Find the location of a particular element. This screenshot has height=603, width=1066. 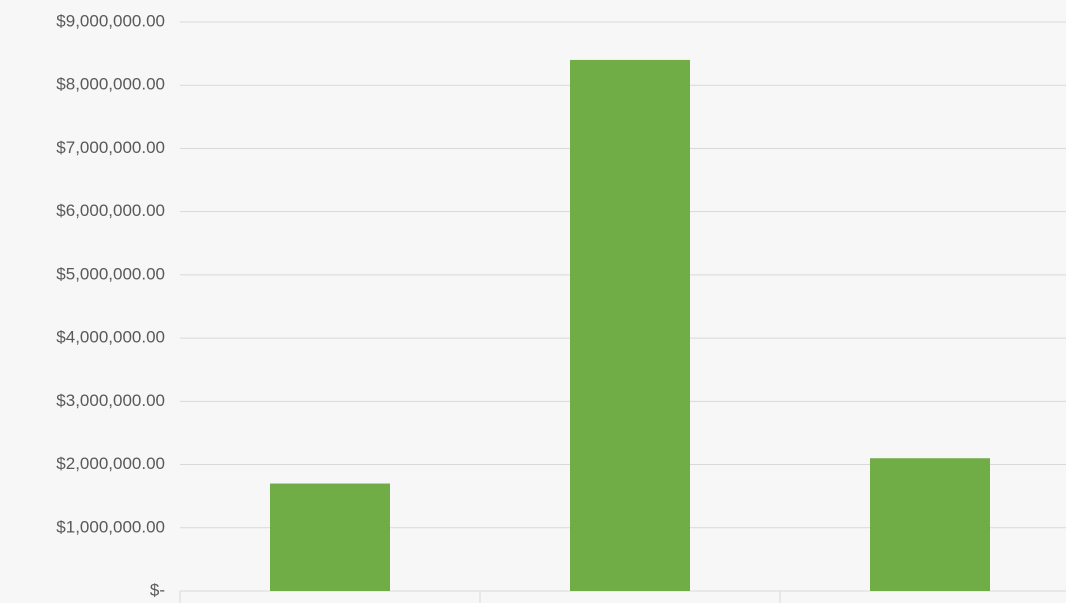

y-tick-label: $8,000,000.00 is located at coordinates (110, 84).